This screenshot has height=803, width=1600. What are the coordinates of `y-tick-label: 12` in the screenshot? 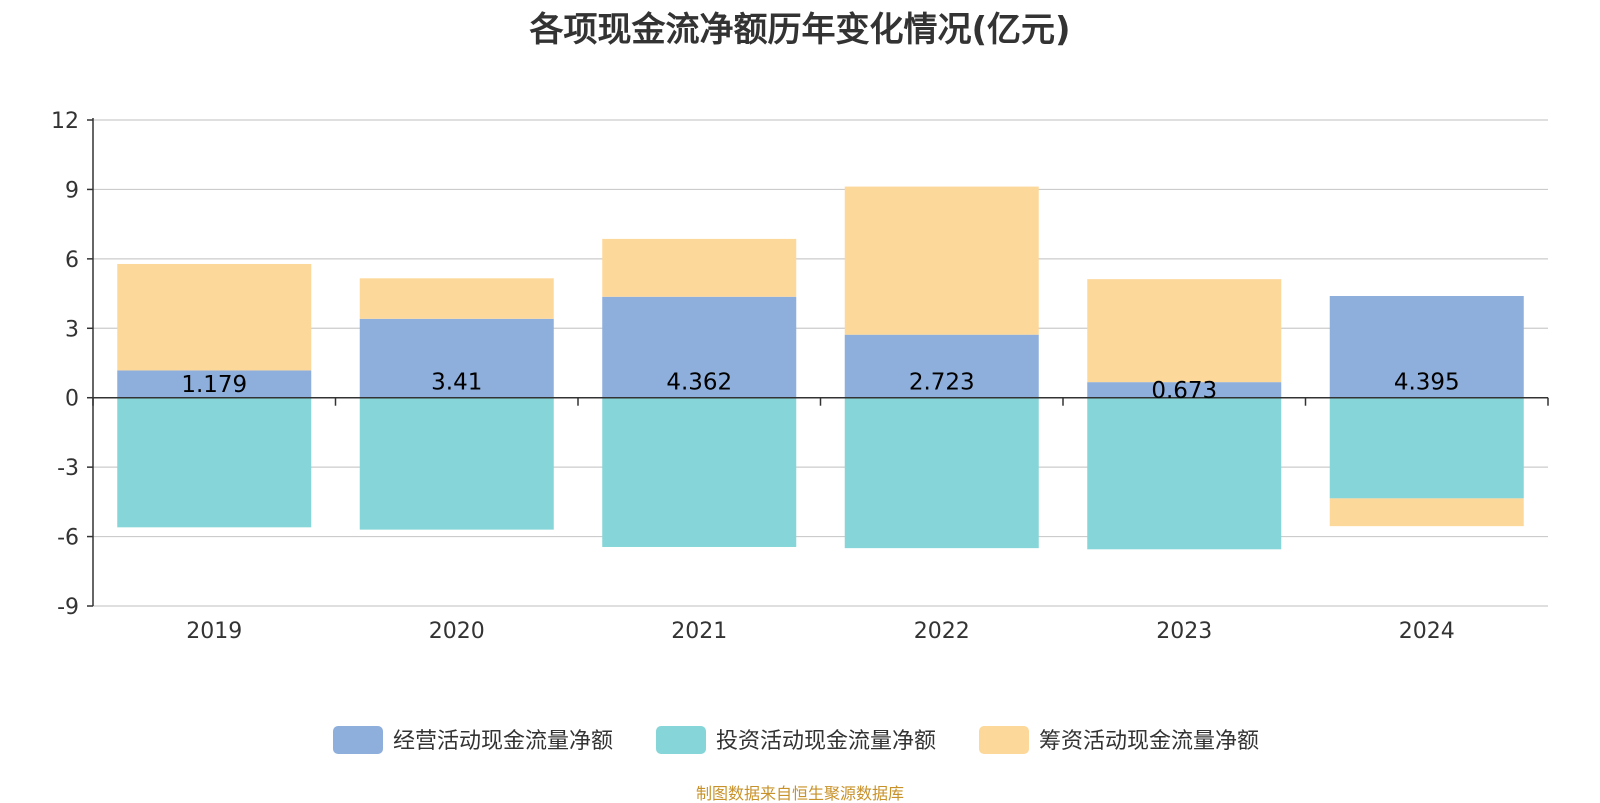 It's located at (65, 121).